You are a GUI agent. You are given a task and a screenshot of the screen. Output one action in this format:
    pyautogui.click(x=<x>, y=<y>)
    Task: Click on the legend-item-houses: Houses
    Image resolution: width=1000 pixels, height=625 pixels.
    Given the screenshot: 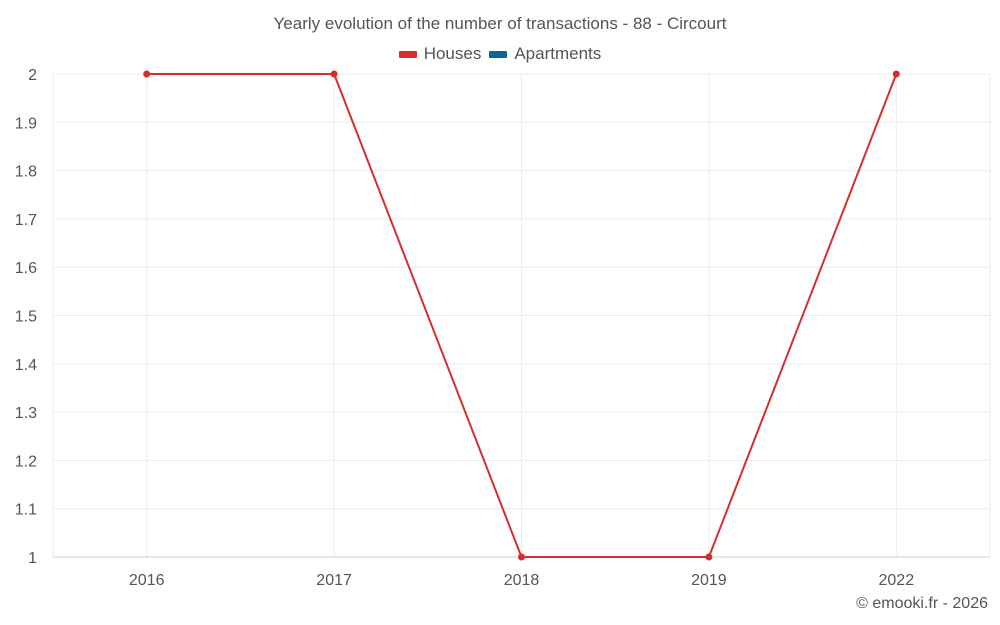 What is the action you would take?
    pyautogui.click(x=440, y=54)
    